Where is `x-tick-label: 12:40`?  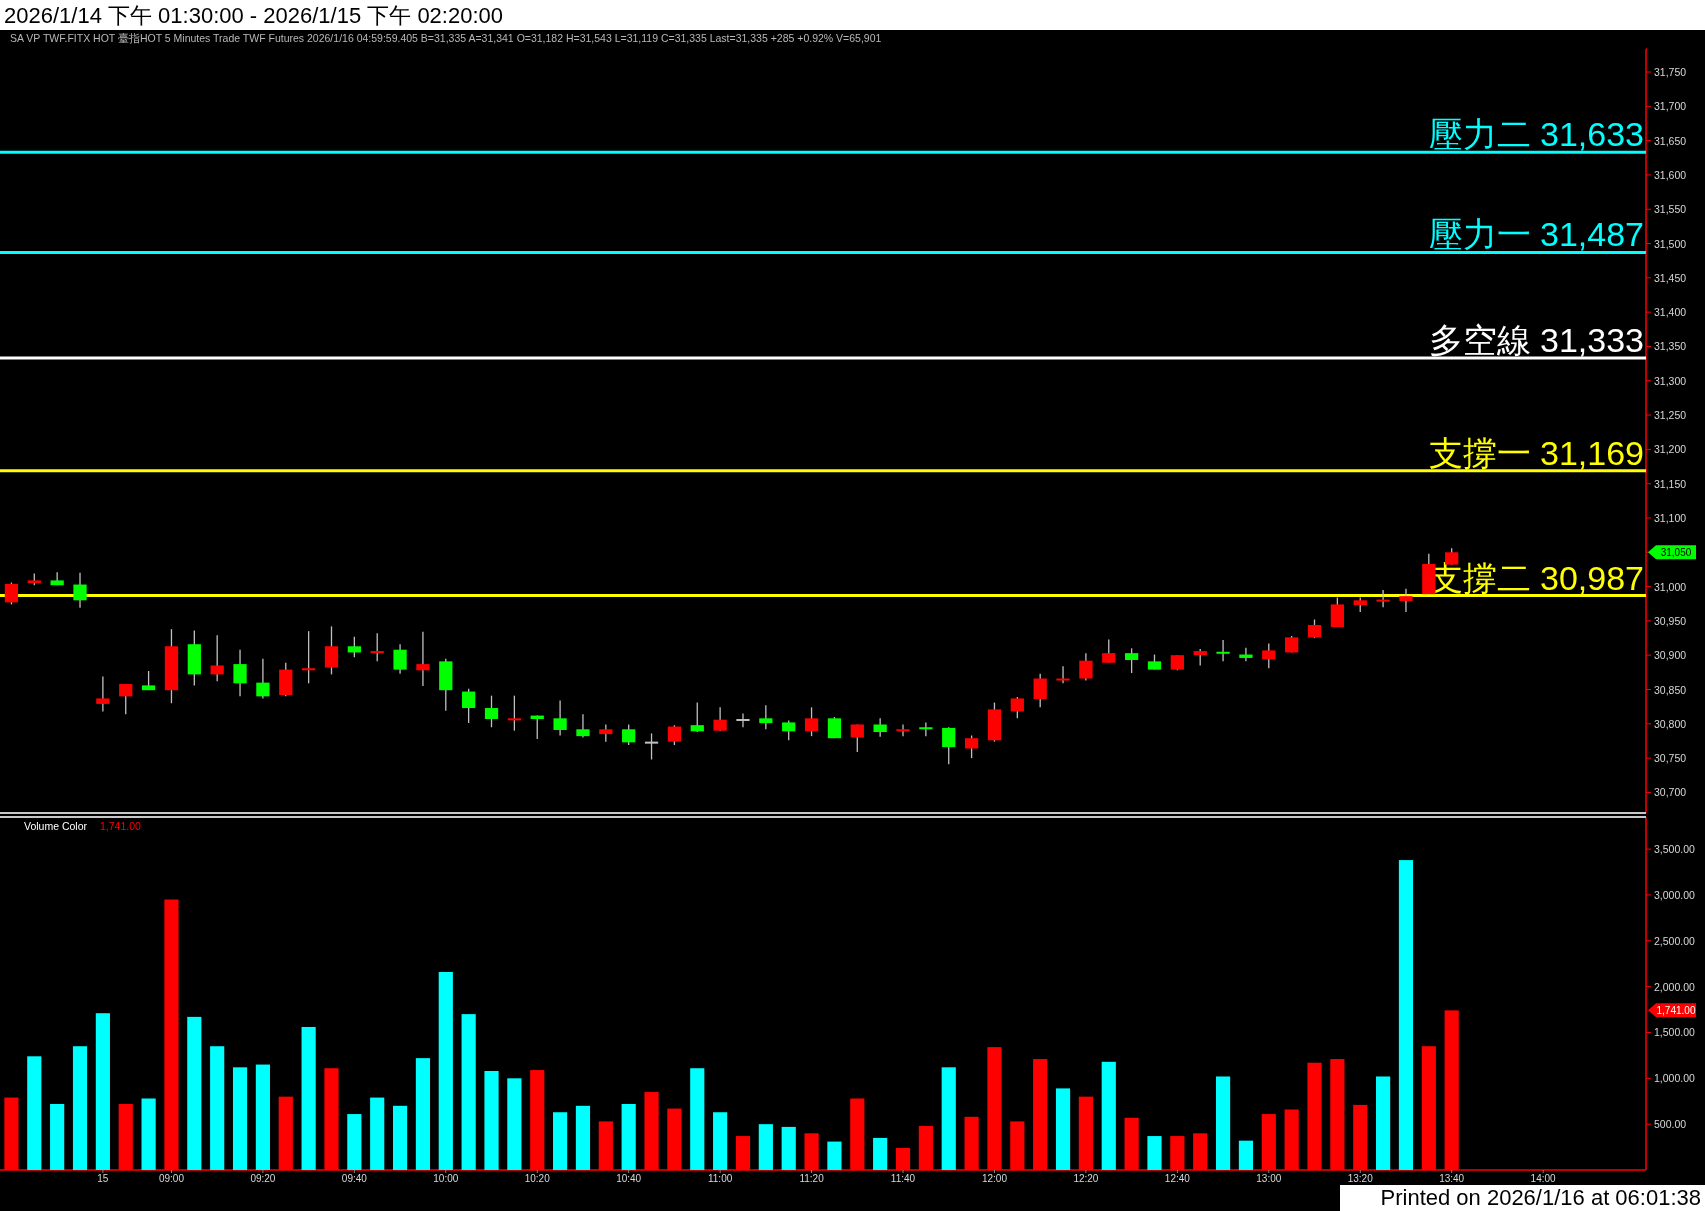
x-tick-label: 12:40 is located at coordinates (1177, 1178).